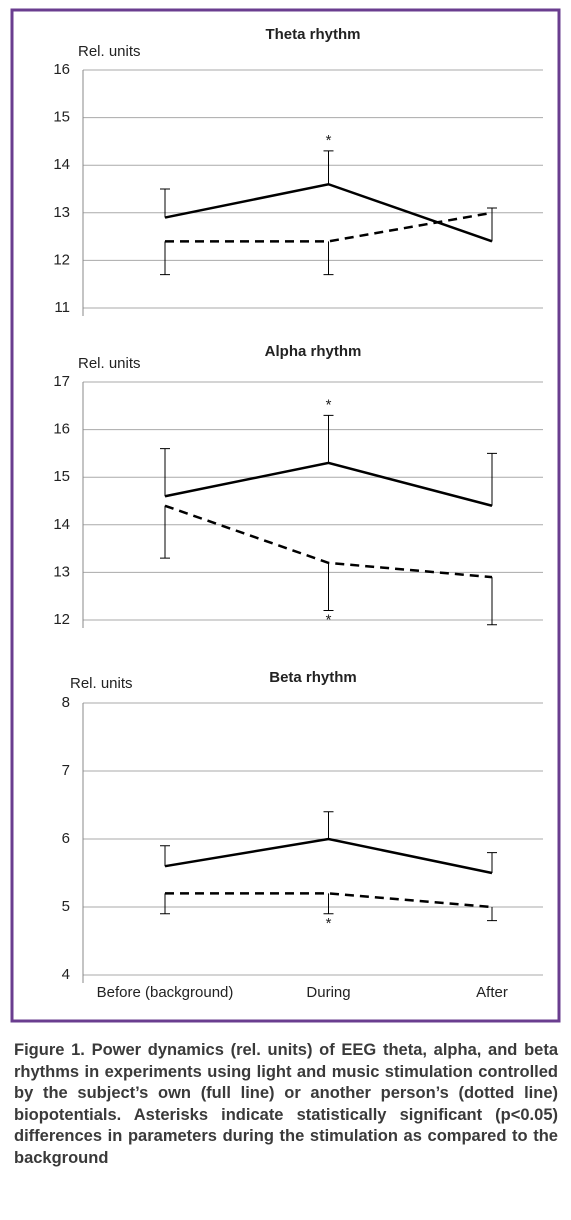 This screenshot has width=571, height=1220. Describe the element at coordinates (61, 381) in the screenshot. I see `y-tick-label: 17` at that location.